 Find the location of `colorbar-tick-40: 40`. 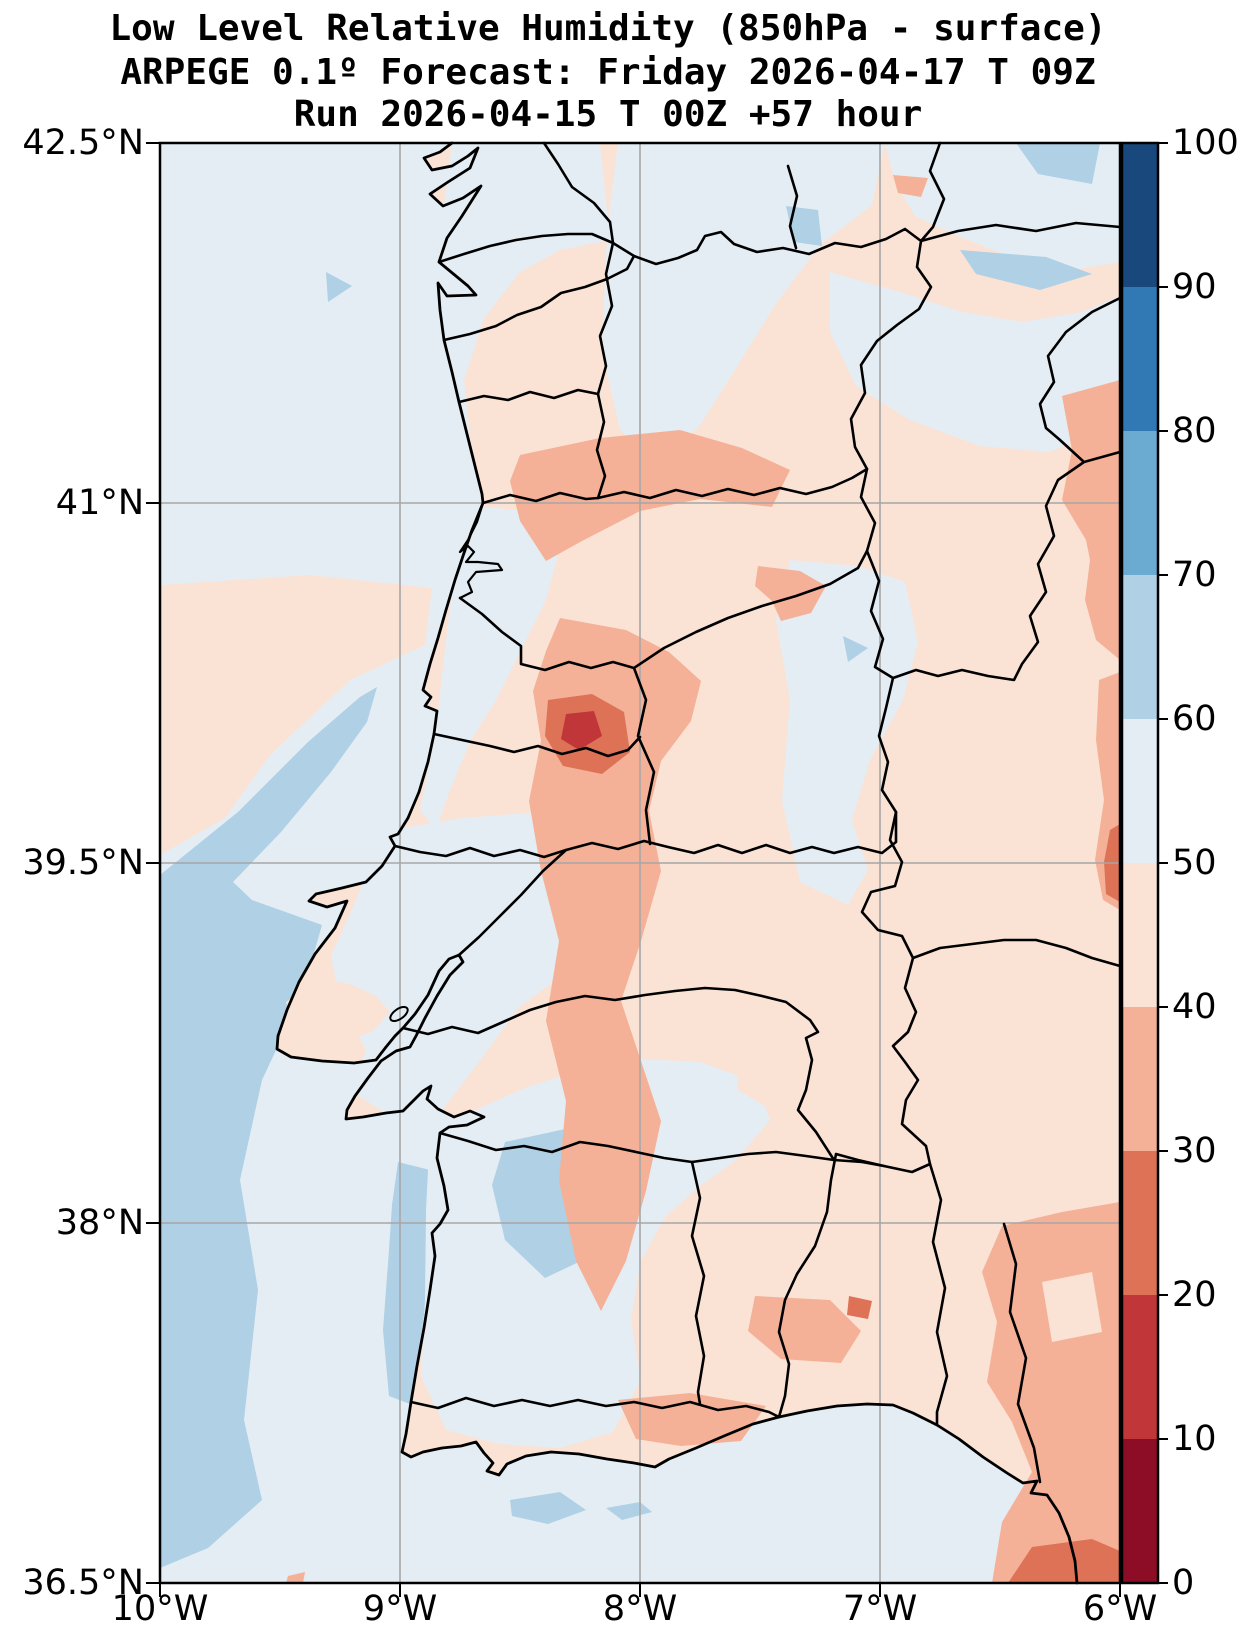

colorbar-tick-40: 40 is located at coordinates (1194, 1007).